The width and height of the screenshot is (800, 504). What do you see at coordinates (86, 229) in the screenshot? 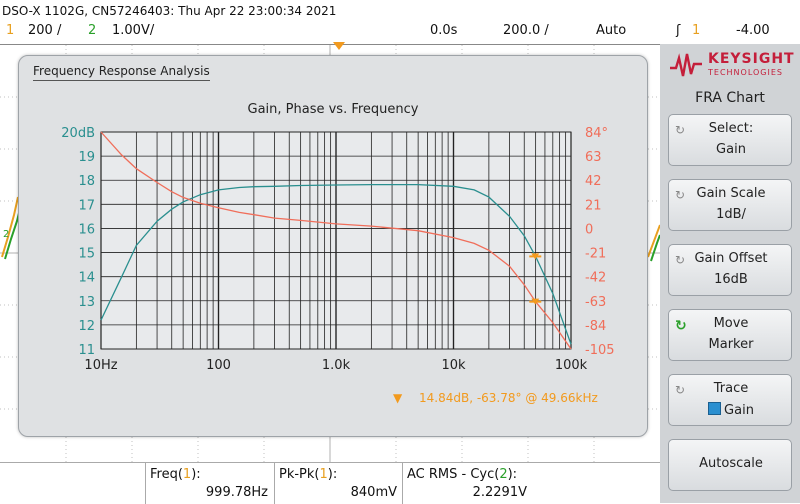
I see `y-tick-label-gain: 16` at bounding box center [86, 229].